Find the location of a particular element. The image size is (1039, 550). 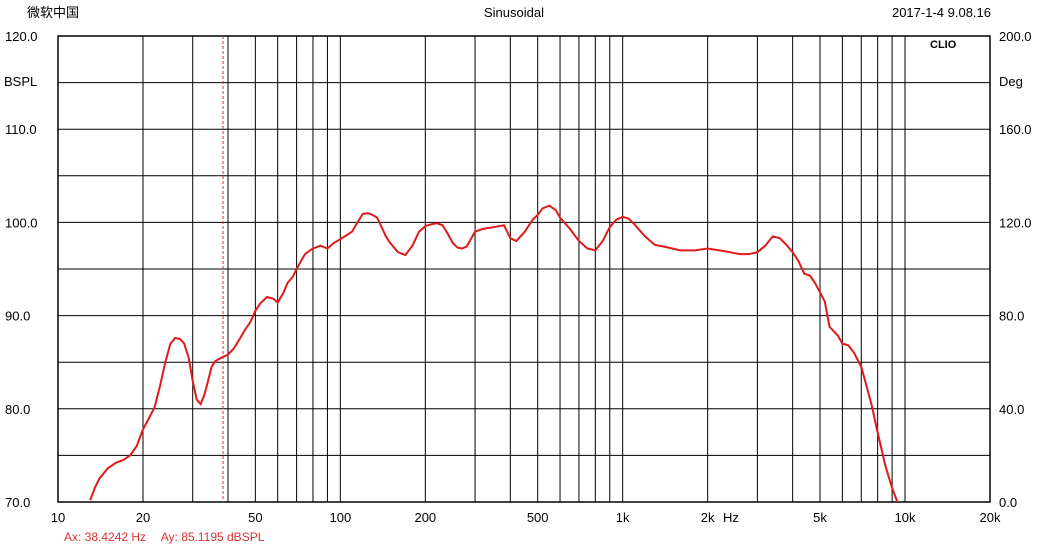

y2-axis-label: Deg is located at coordinates (1011, 81).